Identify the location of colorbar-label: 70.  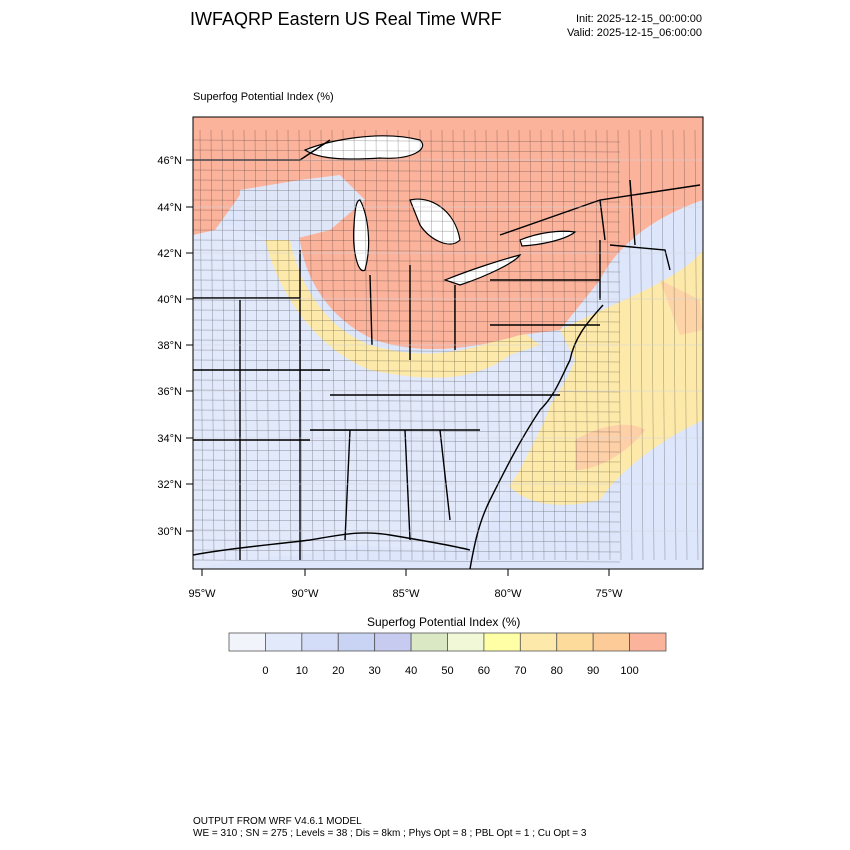
(520, 671).